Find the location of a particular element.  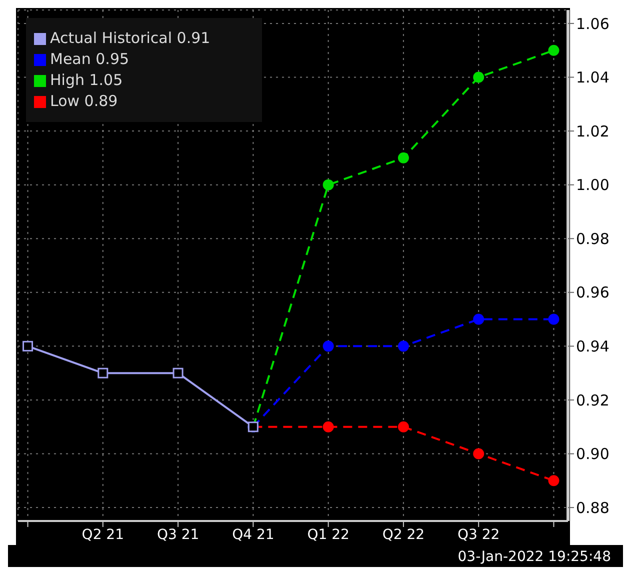

x-tick-label: Q3 22 is located at coordinates (478, 534).